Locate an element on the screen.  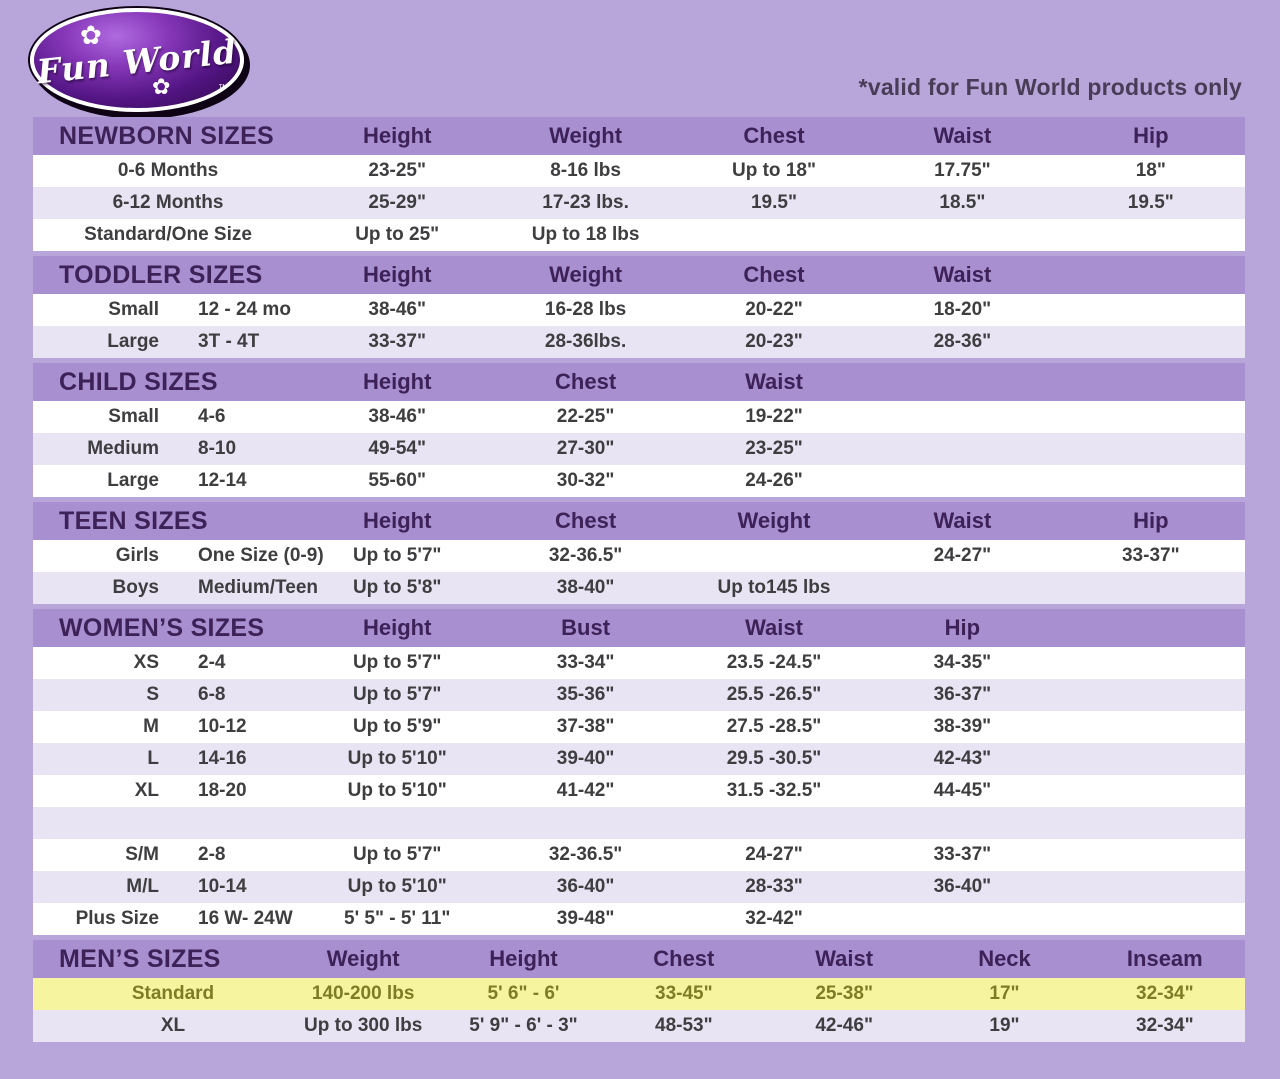
cell-value: Up to 25" is located at coordinates (397, 234).